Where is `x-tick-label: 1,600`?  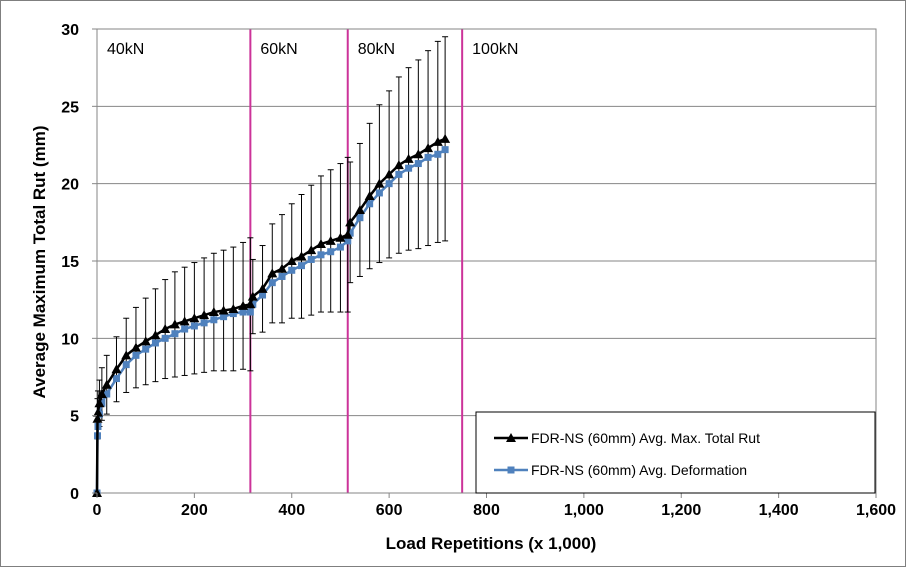
x-tick-label: 1,600 is located at coordinates (876, 510).